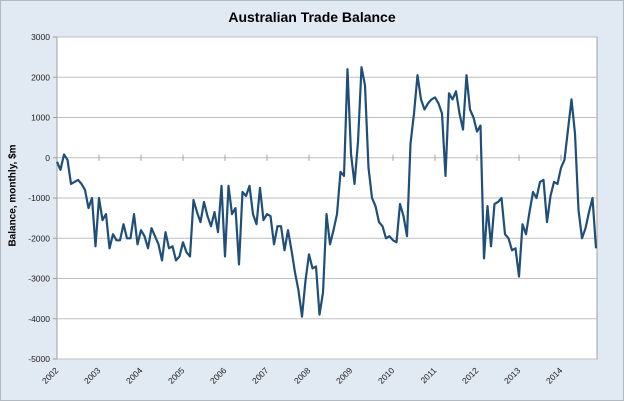  Describe the element at coordinates (512, 375) in the screenshot. I see `x-tick-label: 2013` at that location.